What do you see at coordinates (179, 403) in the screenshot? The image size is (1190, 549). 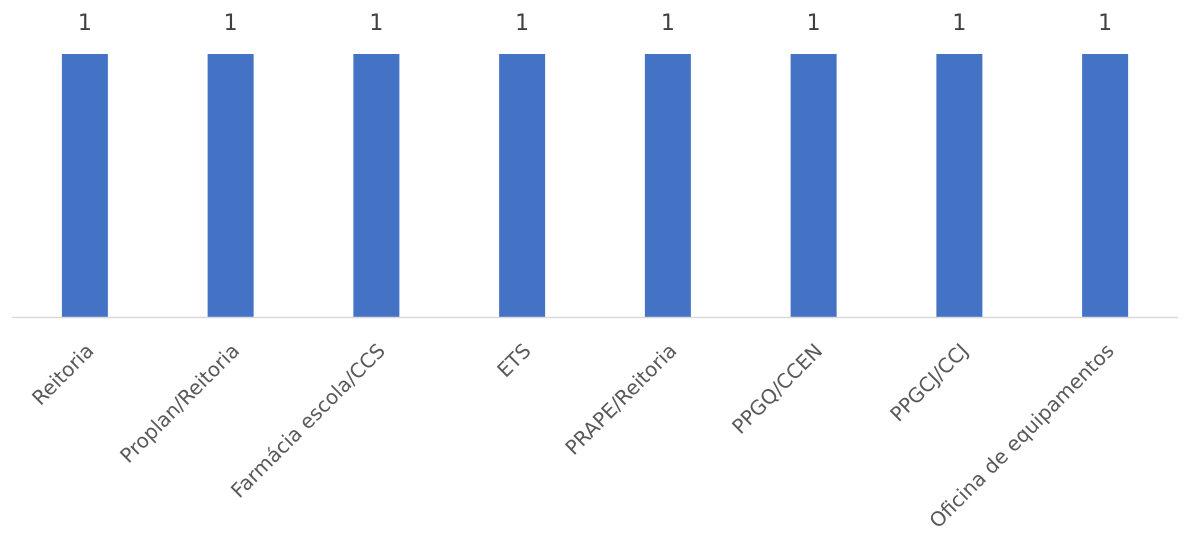 I see `x-tick-label-2: Proplan/Reitoria` at bounding box center [179, 403].